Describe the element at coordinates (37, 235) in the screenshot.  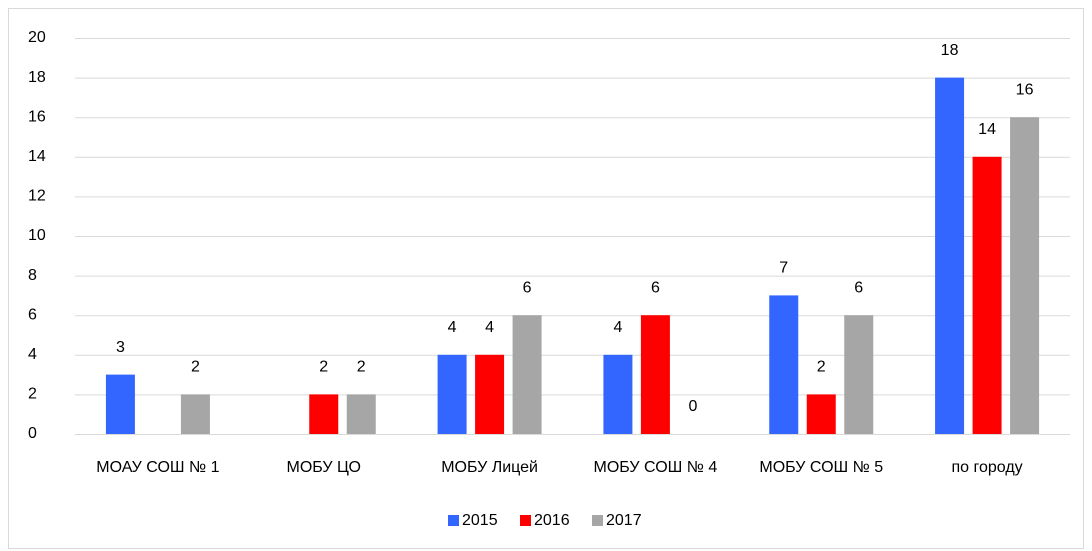
I see `y-tick-label: 10` at that location.